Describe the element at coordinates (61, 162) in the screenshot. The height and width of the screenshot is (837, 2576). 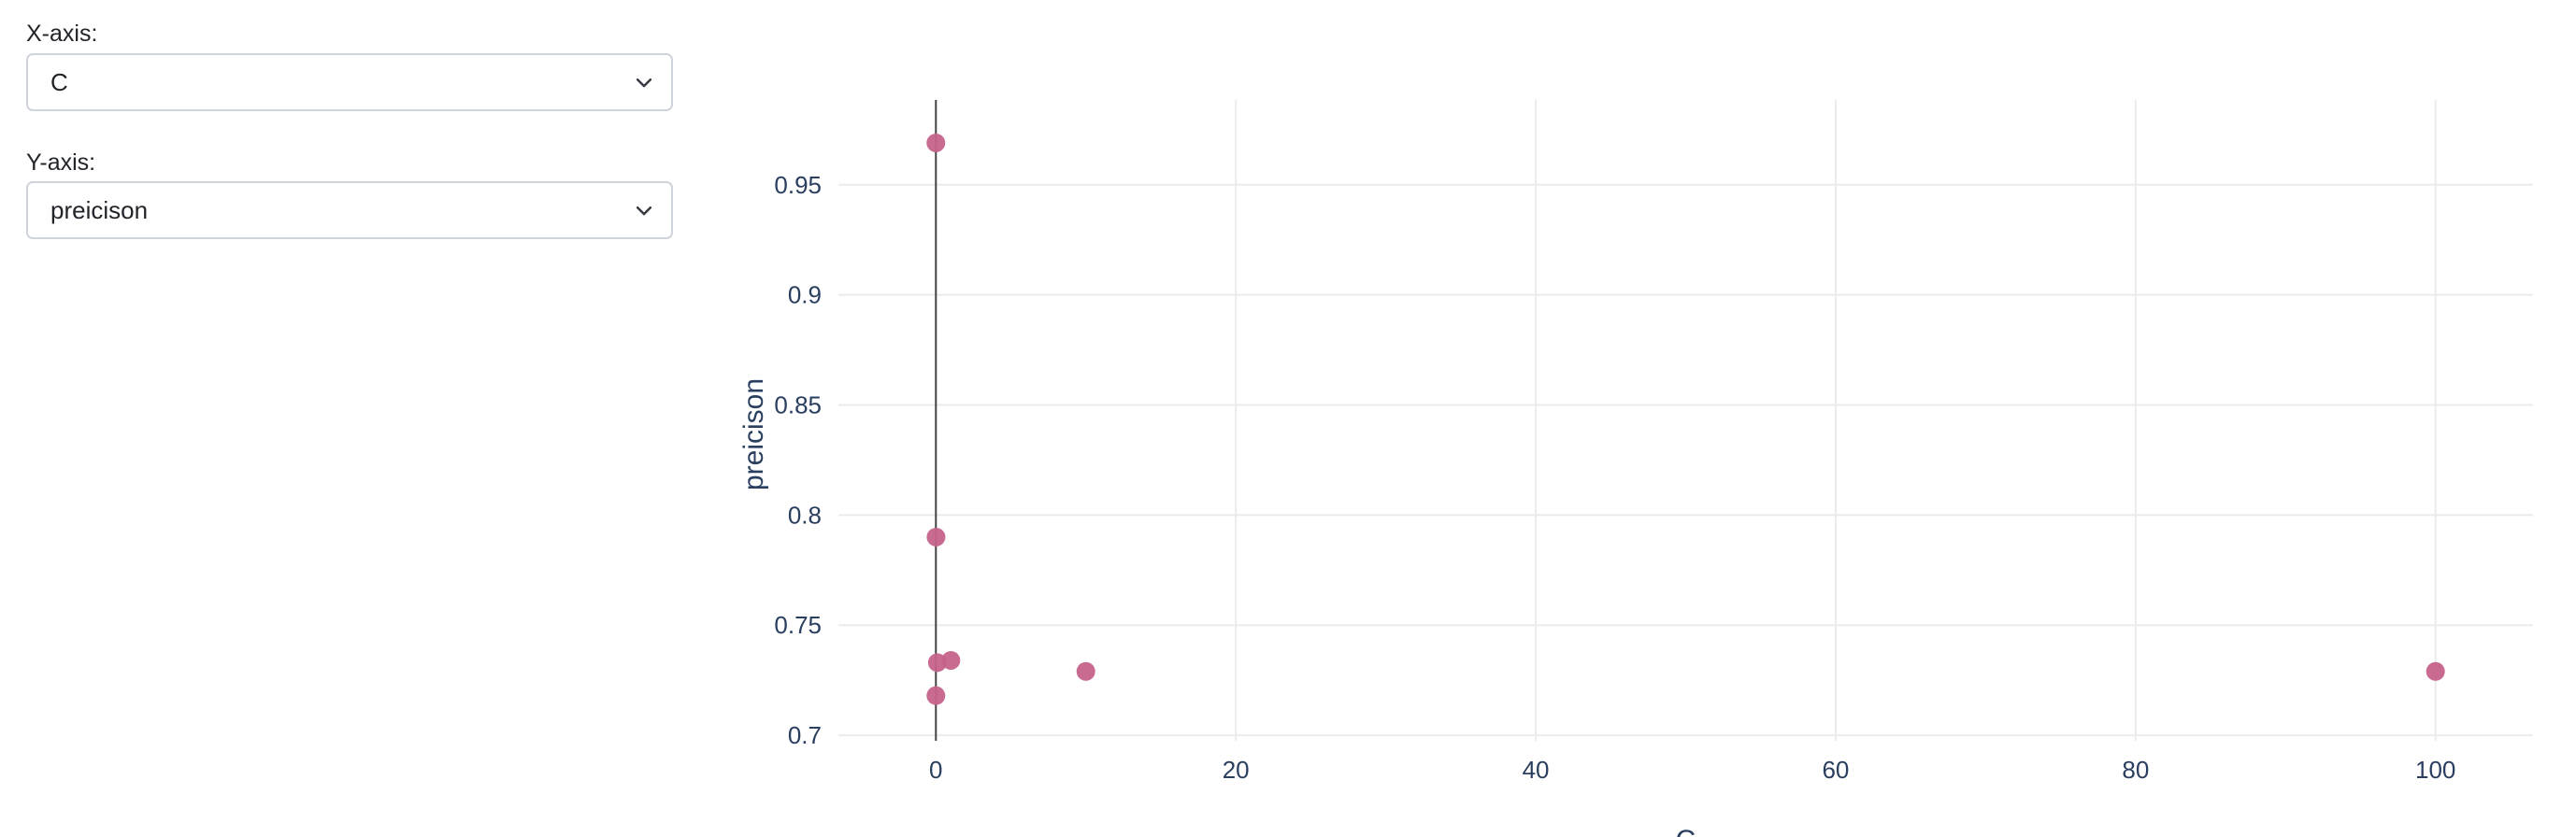
I see `y-axis-label: Y-axis:` at that location.